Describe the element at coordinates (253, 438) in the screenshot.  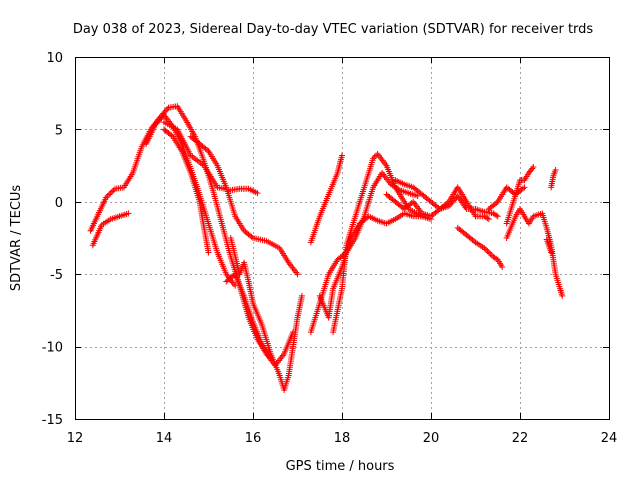
I see `x-tick-label: 16` at that location.